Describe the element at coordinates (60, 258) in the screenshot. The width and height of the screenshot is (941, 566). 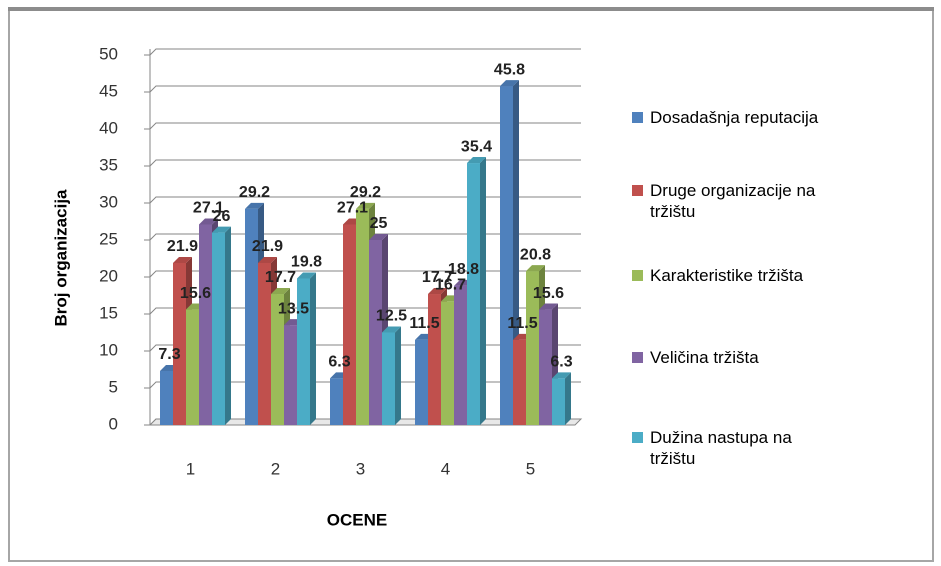
I see `y-axis-title: Broj organizacija` at that location.